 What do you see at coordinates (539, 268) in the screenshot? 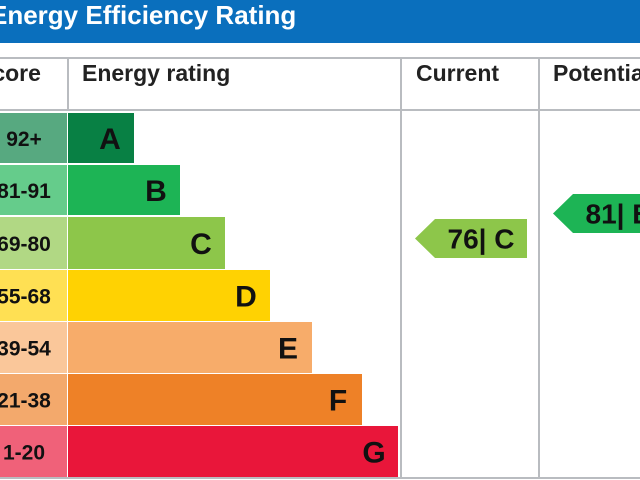
I see `gridline-current-potential` at bounding box center [539, 268].